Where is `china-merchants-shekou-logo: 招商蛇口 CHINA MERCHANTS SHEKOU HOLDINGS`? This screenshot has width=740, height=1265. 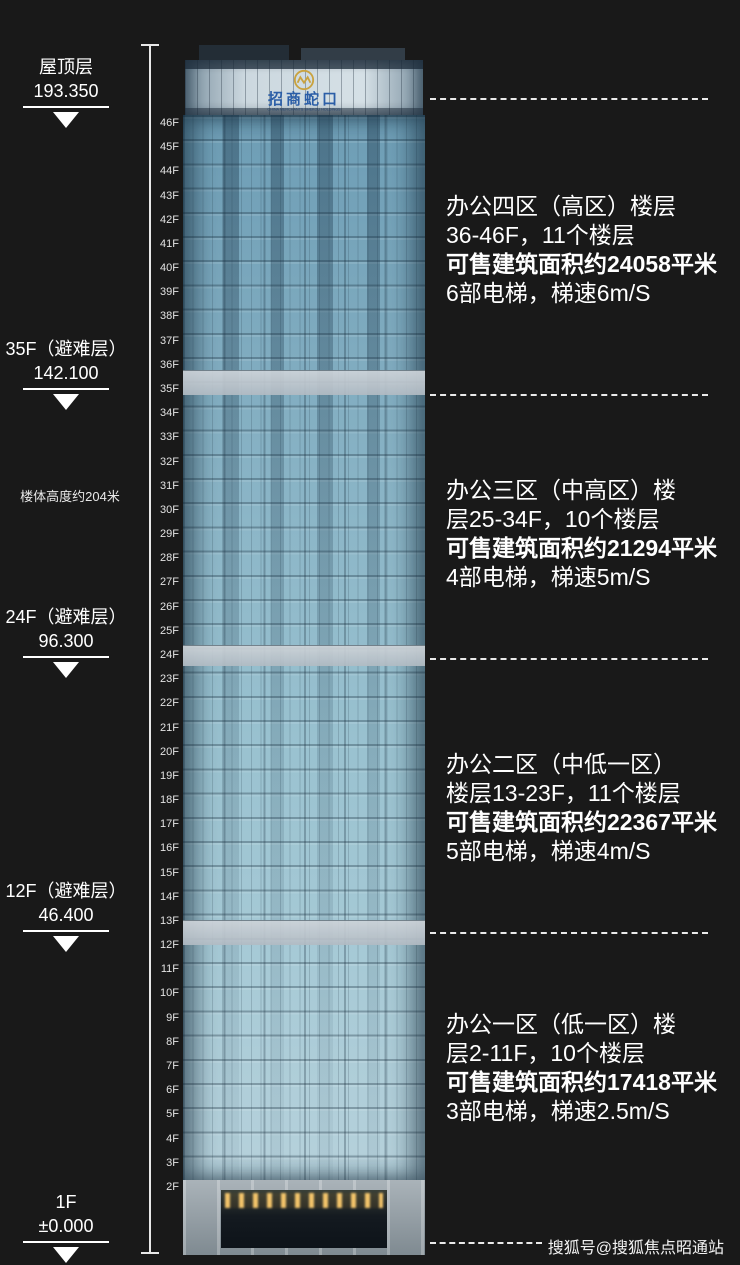 china-merchants-shekou-logo: 招商蛇口 CHINA MERCHANTS SHEKOU HOLDINGS is located at coordinates (304, 91).